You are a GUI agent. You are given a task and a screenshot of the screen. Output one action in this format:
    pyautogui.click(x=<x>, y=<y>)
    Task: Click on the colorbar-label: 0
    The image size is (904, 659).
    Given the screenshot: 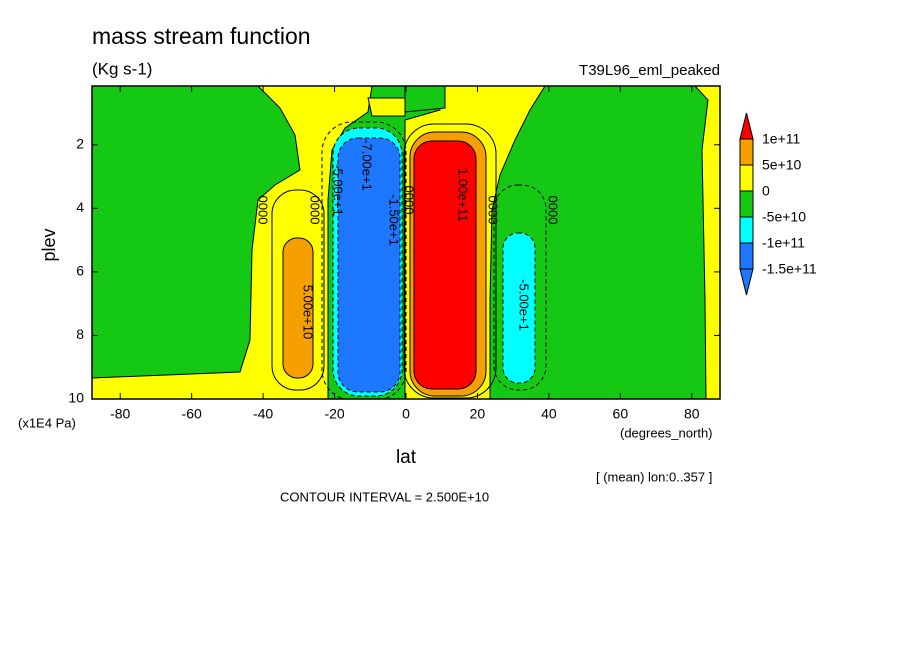 What is the action you would take?
    pyautogui.click(x=766, y=191)
    